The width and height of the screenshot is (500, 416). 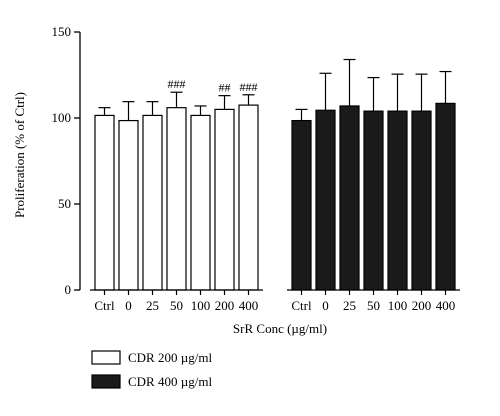 What do you see at coordinates (62, 31) in the screenshot?
I see `y-tick-label: 150` at bounding box center [62, 31].